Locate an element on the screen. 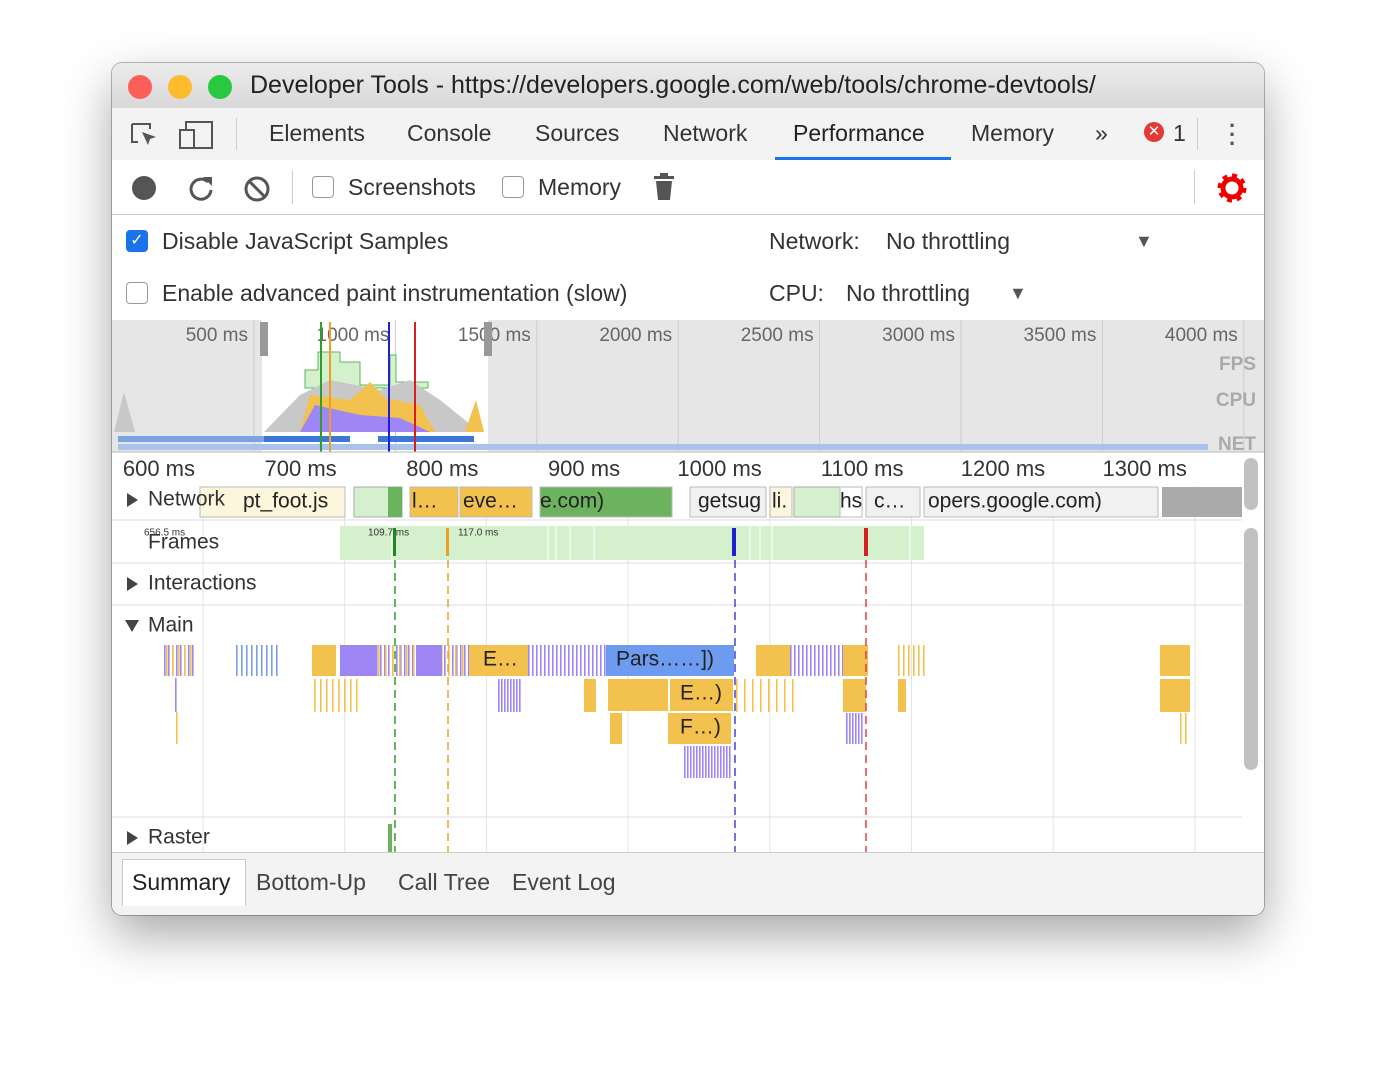  error-count: 1 is located at coordinates (1179, 133).